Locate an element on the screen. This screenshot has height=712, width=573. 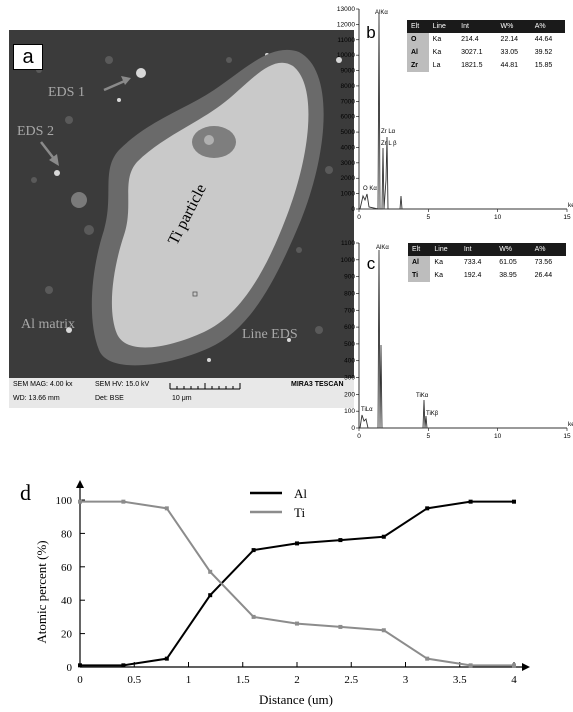
panel-letter-b: b is located at coordinates (371, 32).